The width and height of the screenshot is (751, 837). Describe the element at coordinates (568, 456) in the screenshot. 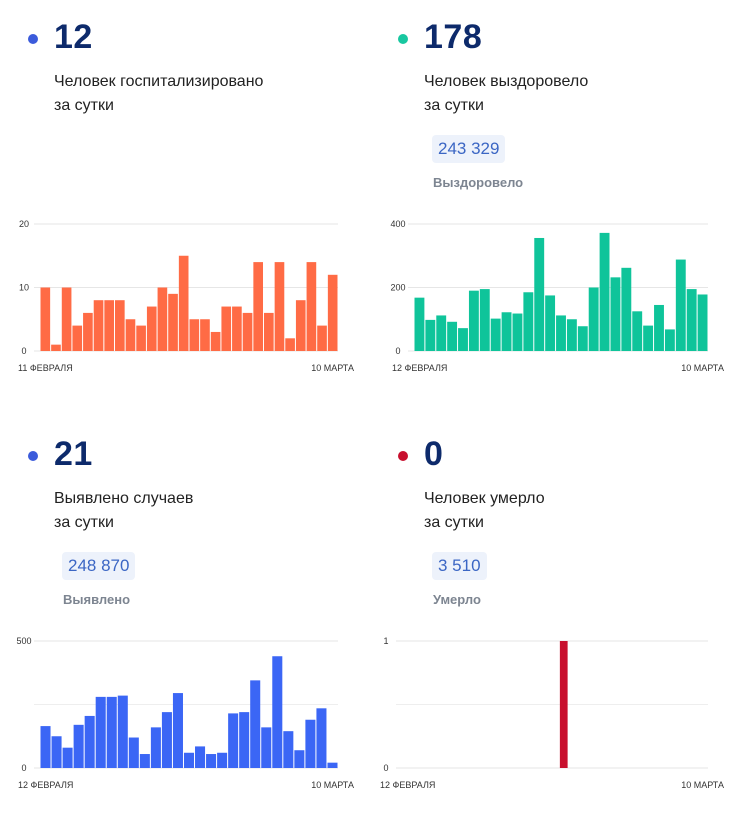

I see `panel-header: 0` at that location.